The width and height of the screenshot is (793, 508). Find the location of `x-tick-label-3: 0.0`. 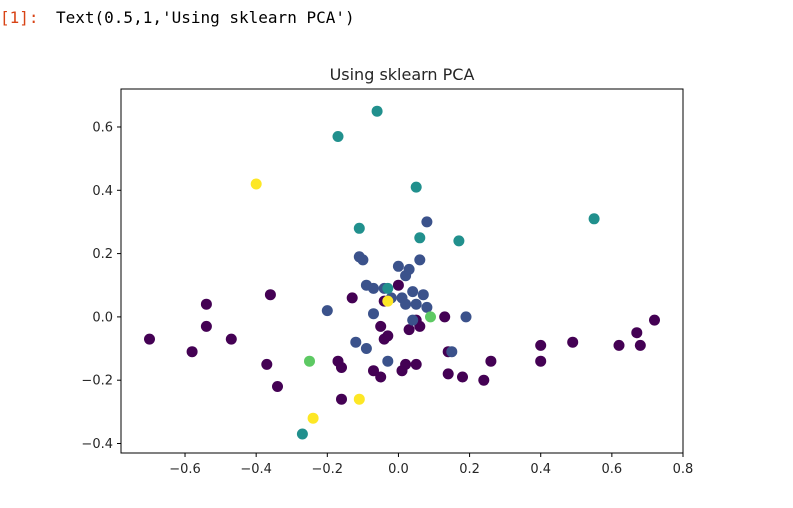

x-tick-label-3: 0.0 is located at coordinates (398, 469).